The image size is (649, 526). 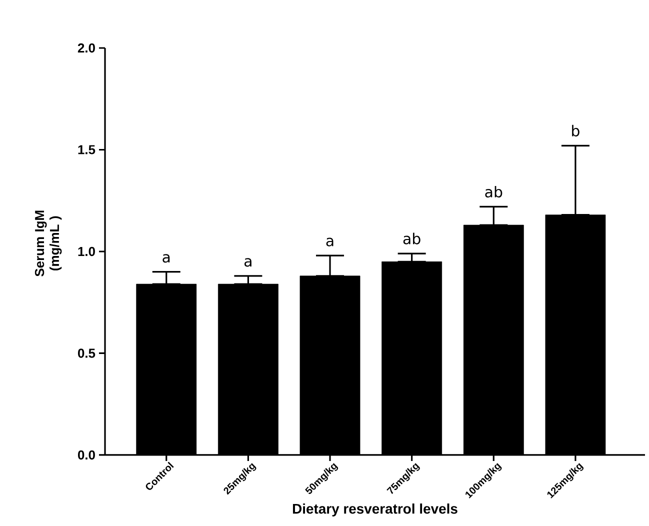 What do you see at coordinates (86, 455) in the screenshot?
I see `y-tick-label: 0.0` at bounding box center [86, 455].